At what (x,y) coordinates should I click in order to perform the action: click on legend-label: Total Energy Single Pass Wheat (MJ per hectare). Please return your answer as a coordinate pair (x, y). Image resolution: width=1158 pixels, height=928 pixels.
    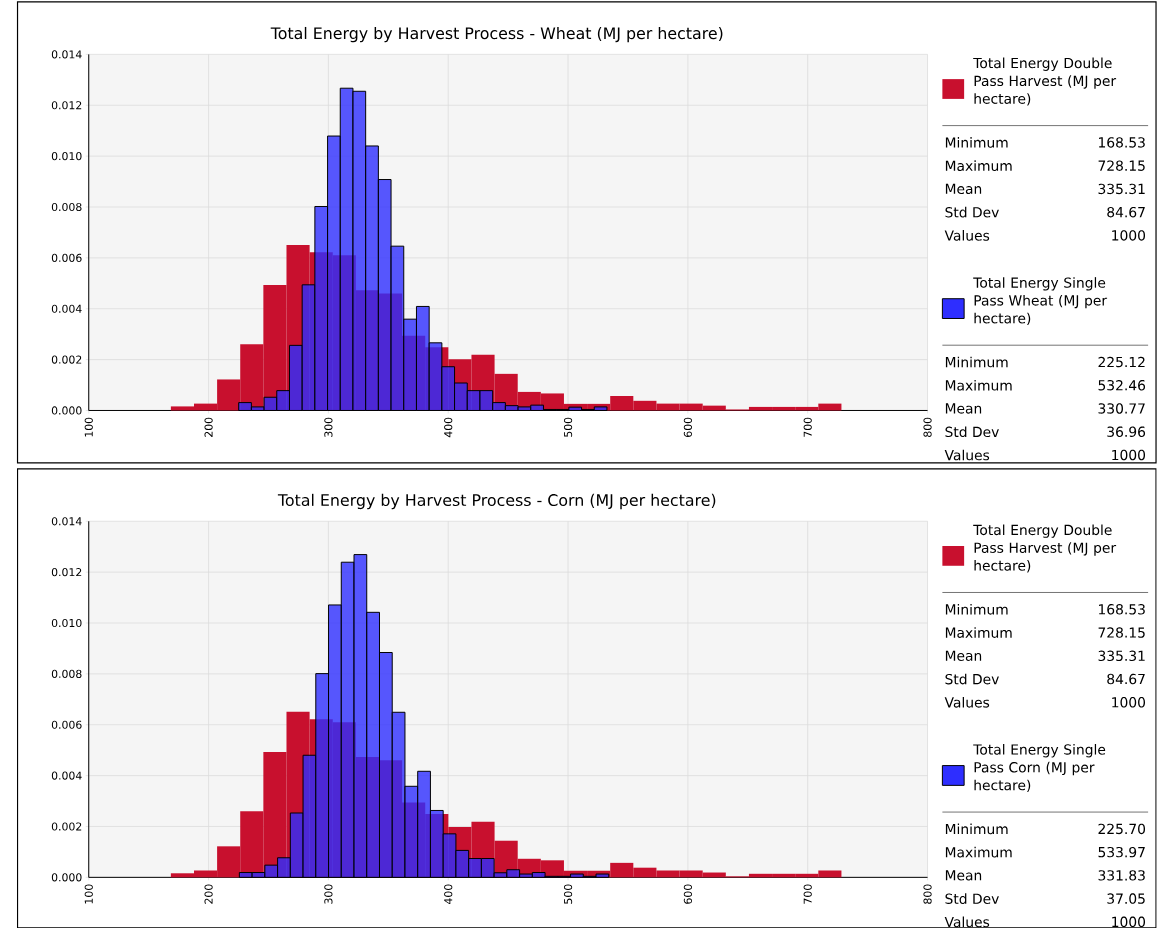
    Looking at the image, I should click on (1040, 300).